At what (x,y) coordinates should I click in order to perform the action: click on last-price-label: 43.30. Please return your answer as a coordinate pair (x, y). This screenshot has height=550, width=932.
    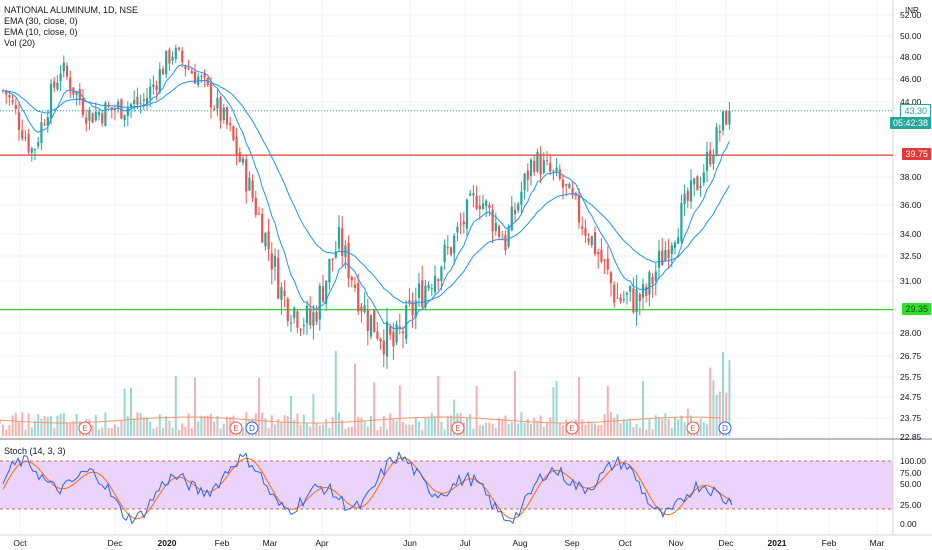
    Looking at the image, I should click on (915, 111).